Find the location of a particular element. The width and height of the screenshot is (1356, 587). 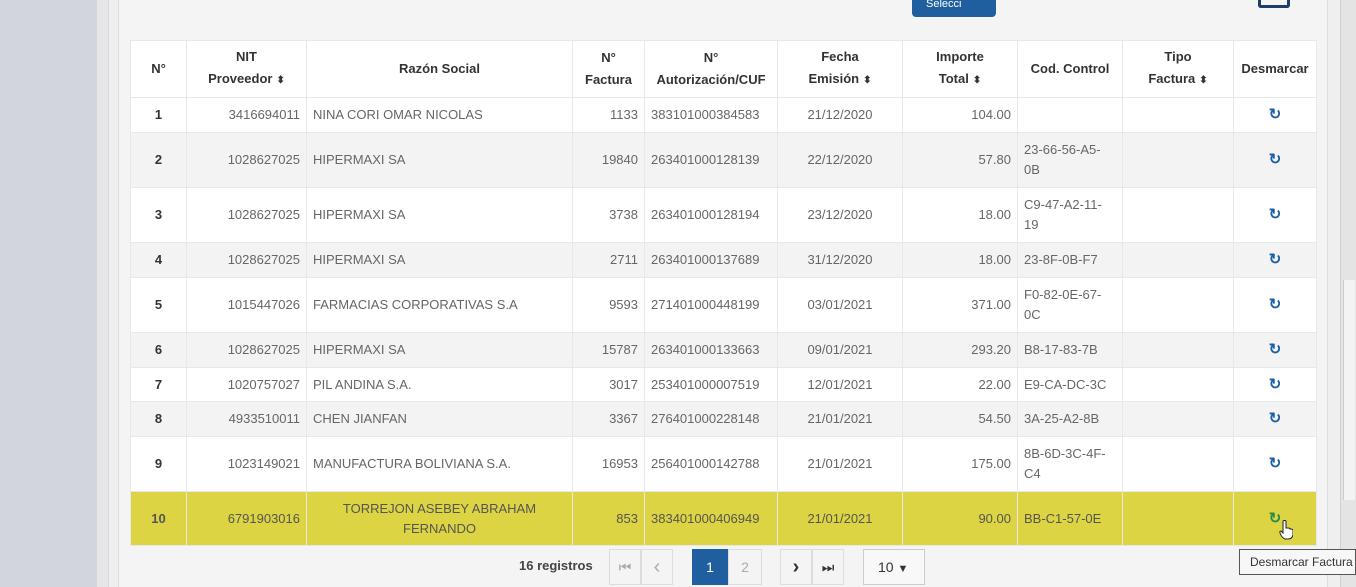

row-number: 5 is located at coordinates (158, 305).